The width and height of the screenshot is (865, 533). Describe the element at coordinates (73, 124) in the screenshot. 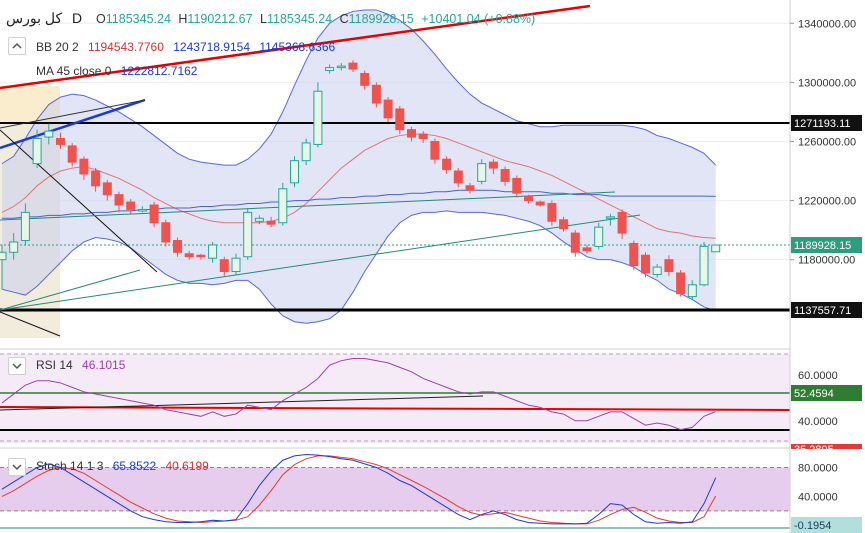

I see `trend-line-blue` at that location.